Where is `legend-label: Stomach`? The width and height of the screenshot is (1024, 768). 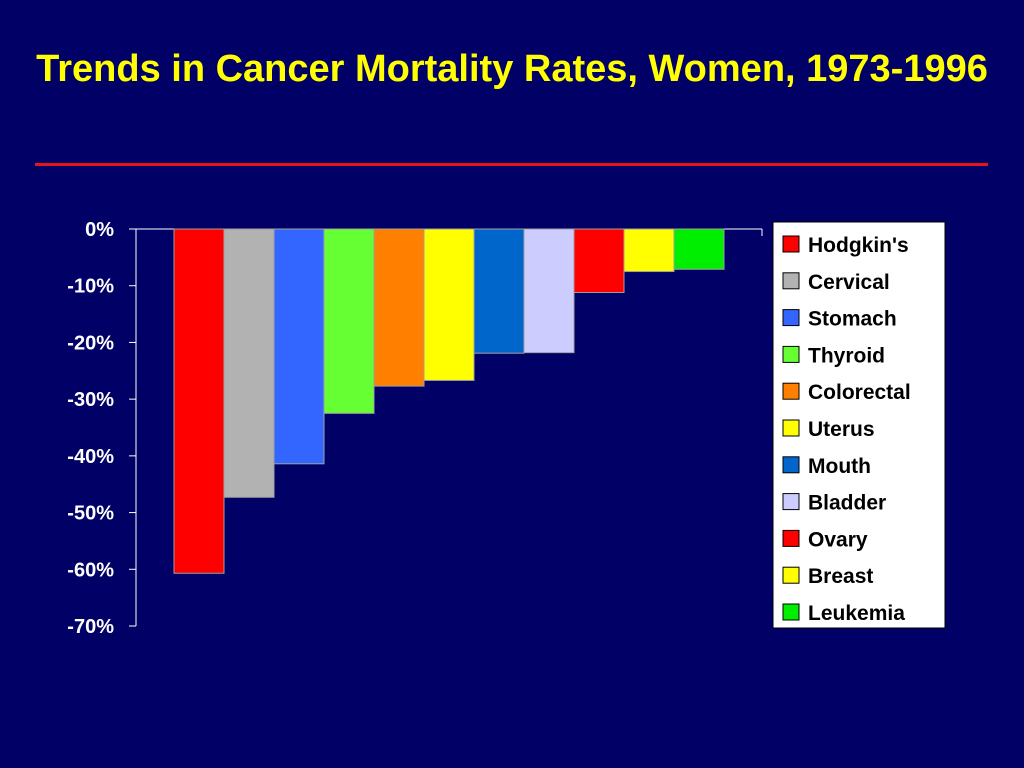
legend-label: Stomach is located at coordinates (852, 319).